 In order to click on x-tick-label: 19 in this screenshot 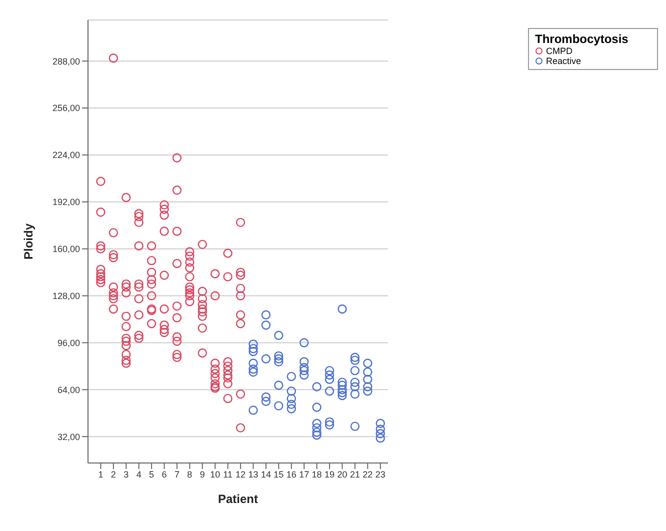, I will do `click(329, 474)`.